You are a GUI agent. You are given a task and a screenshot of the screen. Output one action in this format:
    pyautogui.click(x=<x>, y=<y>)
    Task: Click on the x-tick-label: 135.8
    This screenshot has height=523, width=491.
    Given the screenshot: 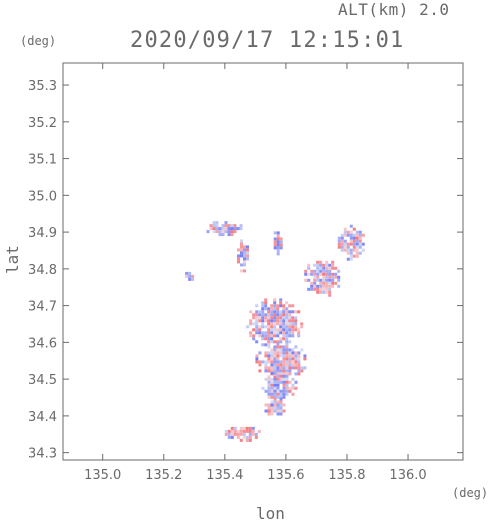 What is the action you would take?
    pyautogui.click(x=346, y=475)
    